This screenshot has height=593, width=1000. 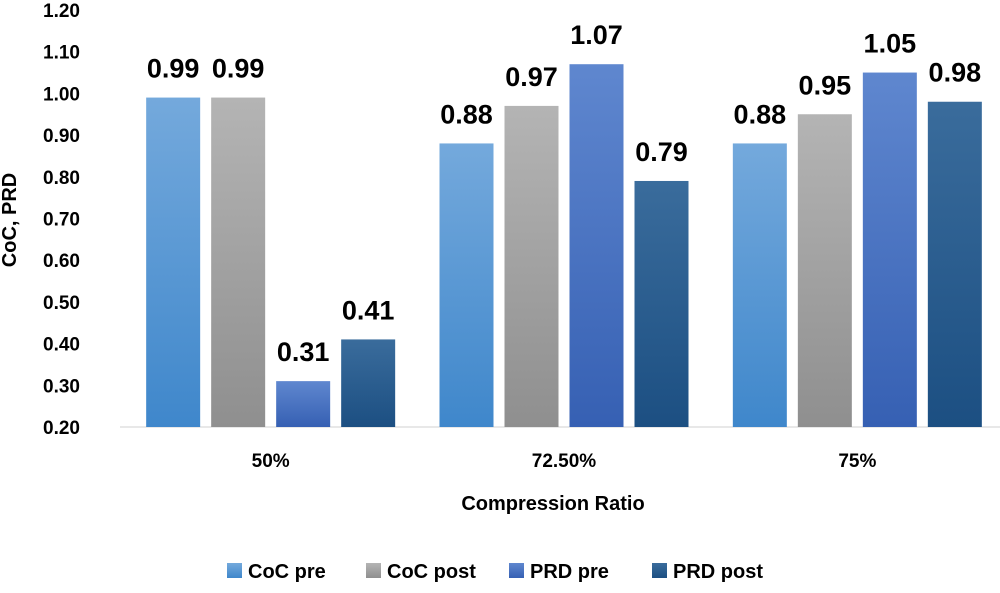 What do you see at coordinates (552, 504) in the screenshot?
I see `x-axis-title: Compression Ratio` at bounding box center [552, 504].